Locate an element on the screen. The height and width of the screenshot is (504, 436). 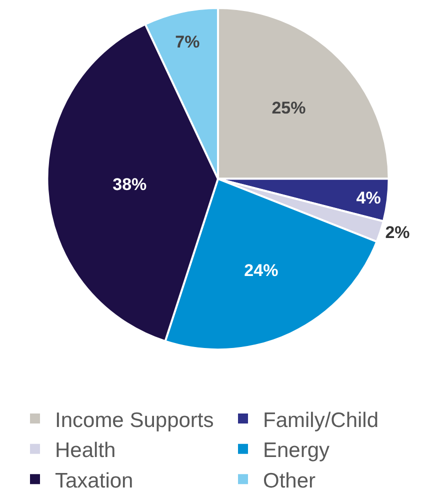
data-label: 24% is located at coordinates (261, 270).